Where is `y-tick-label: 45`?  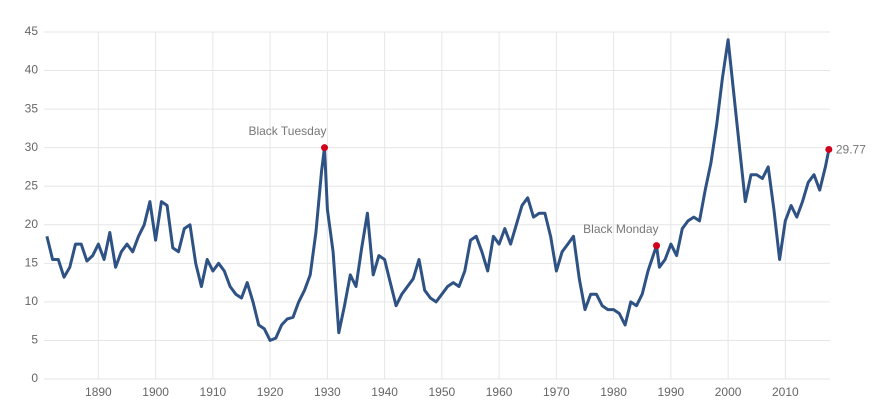 y-tick-label: 45 is located at coordinates (32, 31).